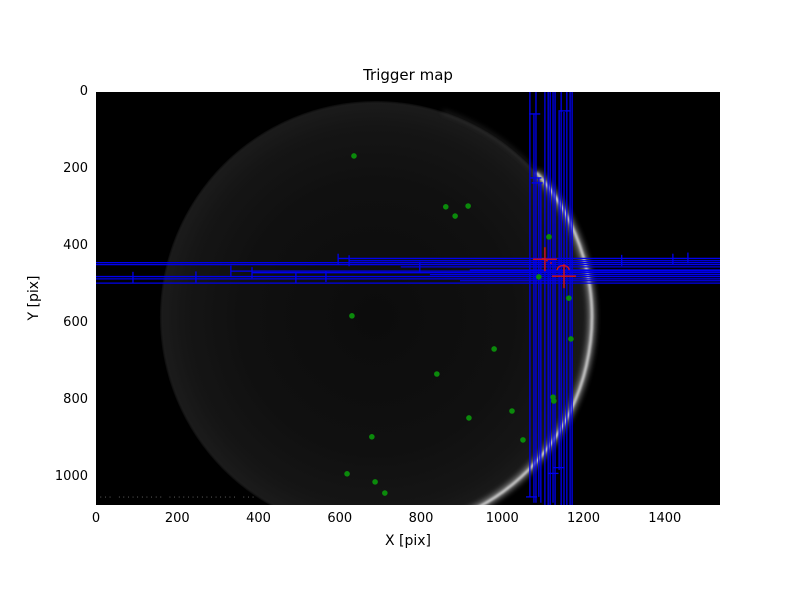 The image size is (800, 600). Describe the element at coordinates (75, 246) in the screenshot. I see `y-tick-label-400: 400` at that location.